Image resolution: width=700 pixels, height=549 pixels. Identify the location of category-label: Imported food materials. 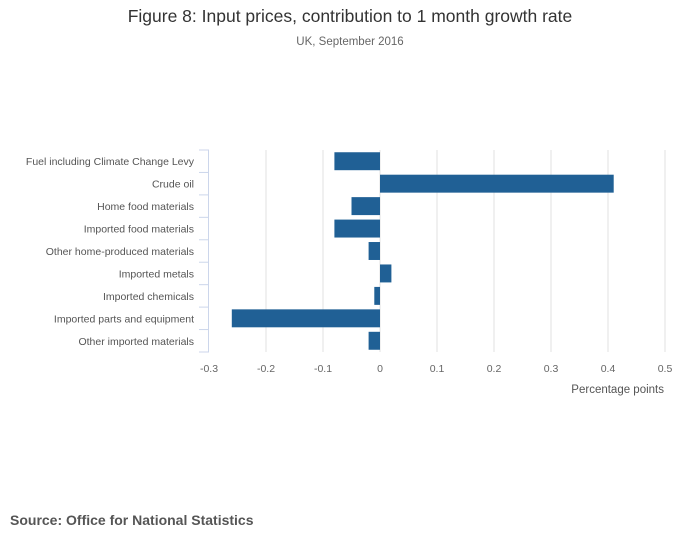
(139, 230).